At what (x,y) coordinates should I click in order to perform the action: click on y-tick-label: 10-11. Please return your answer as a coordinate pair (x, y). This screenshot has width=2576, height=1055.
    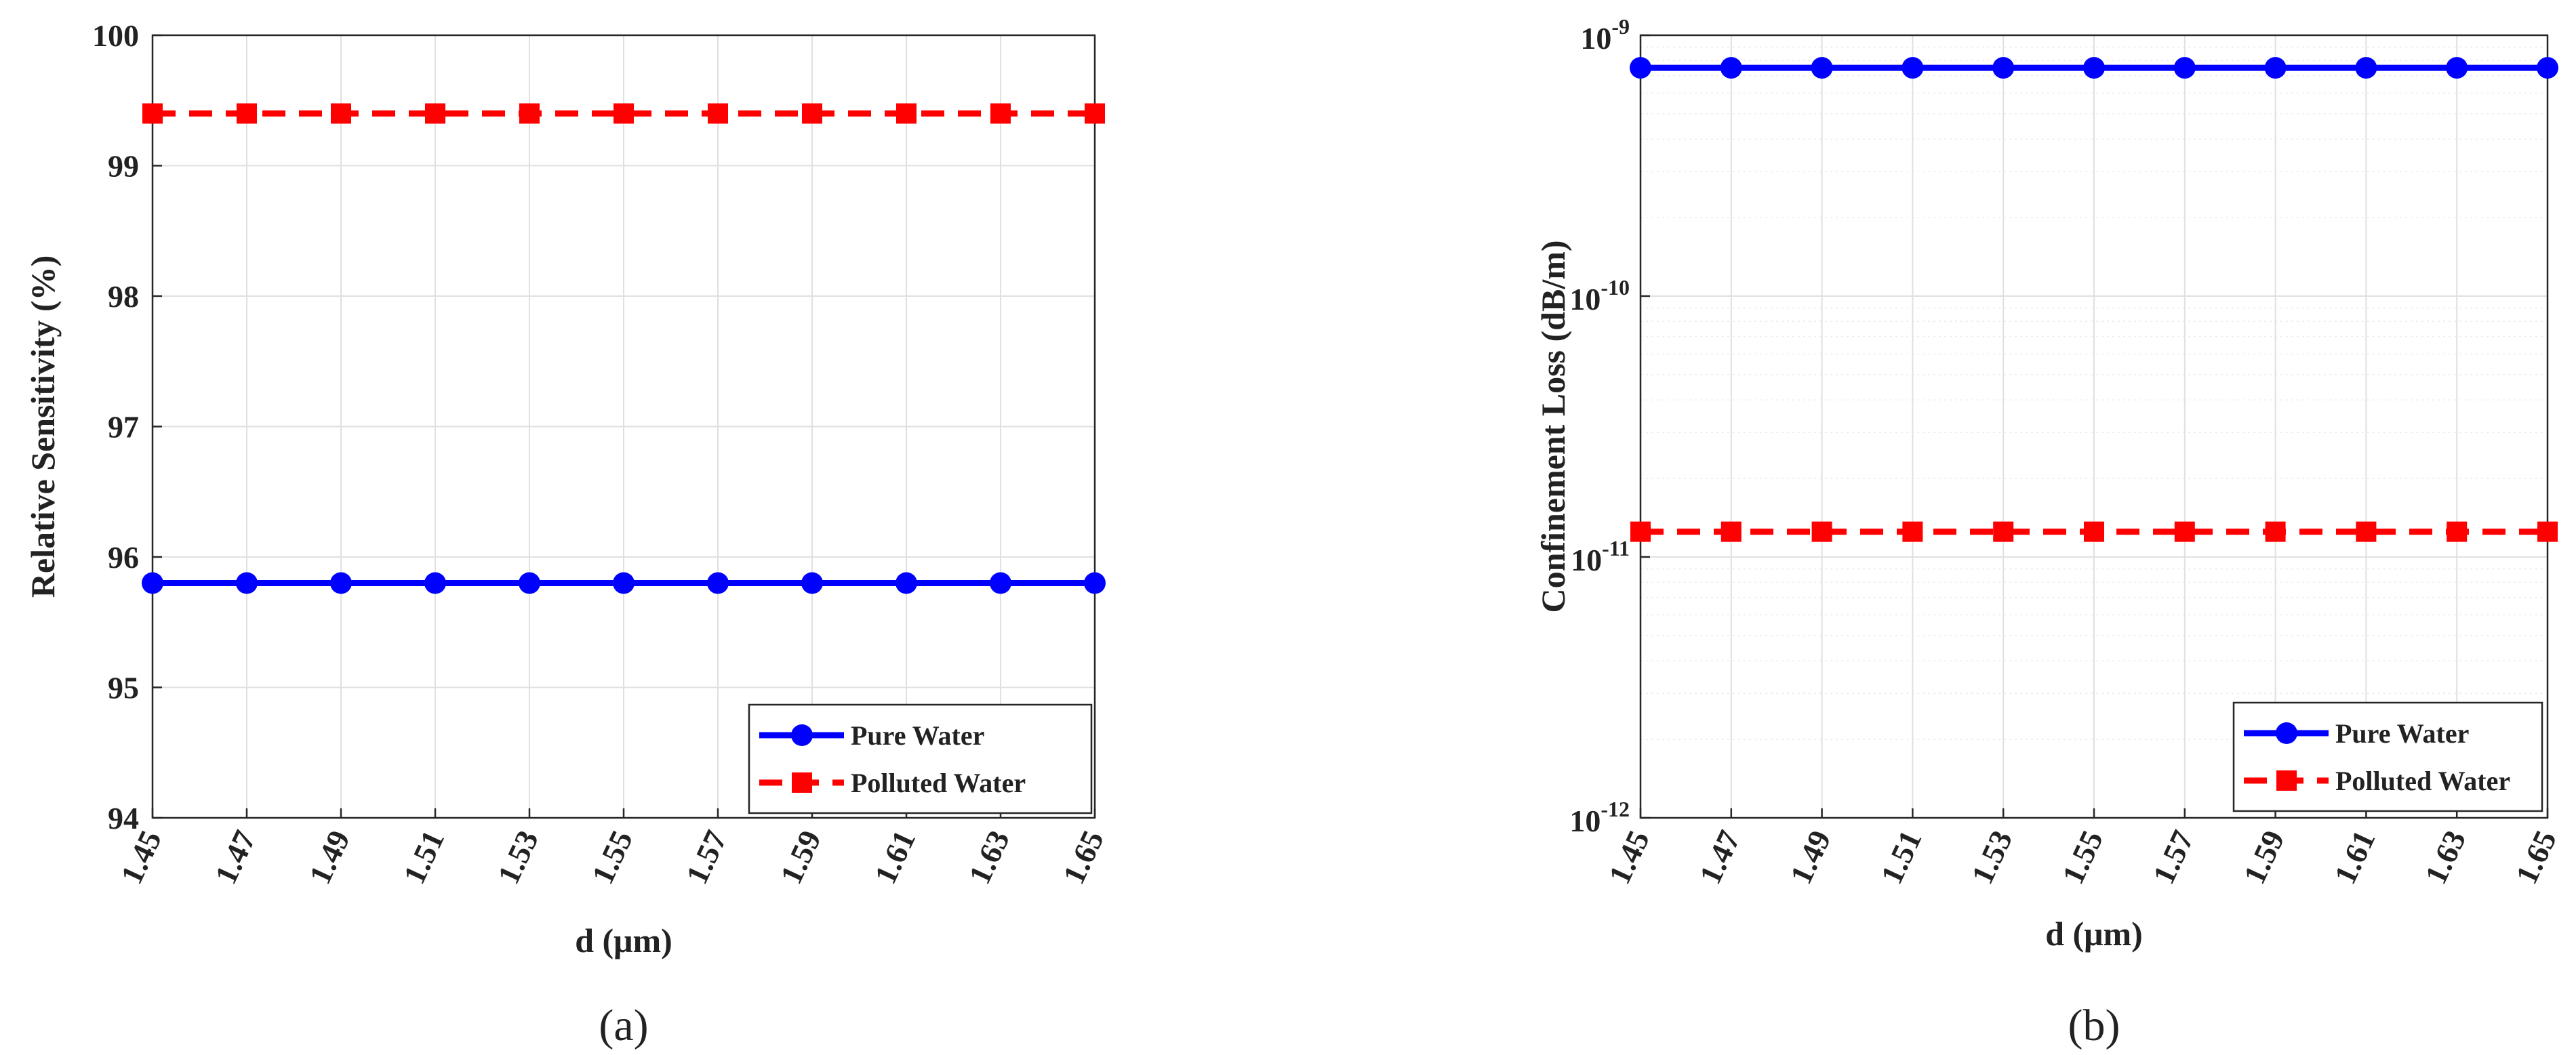
    Looking at the image, I should click on (1600, 556).